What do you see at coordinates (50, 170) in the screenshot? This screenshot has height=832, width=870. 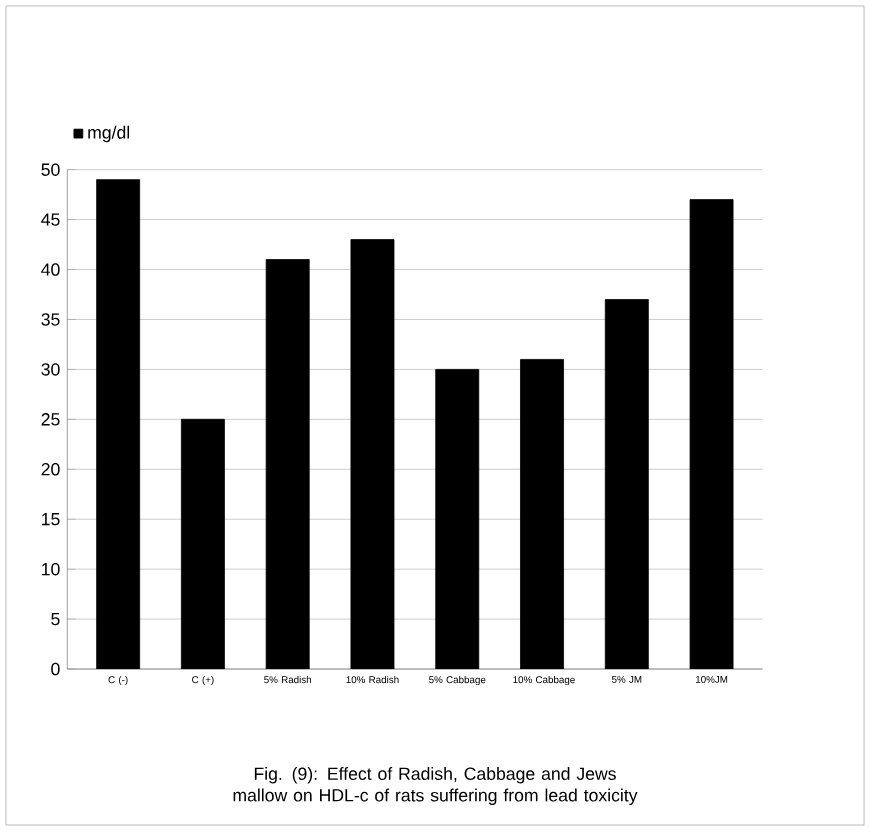 I see `y-tick-label: 50` at bounding box center [50, 170].